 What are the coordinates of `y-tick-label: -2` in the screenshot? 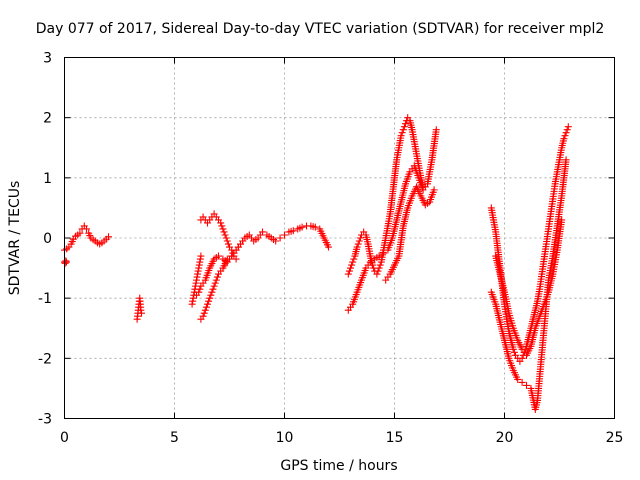 It's located at (45, 359).